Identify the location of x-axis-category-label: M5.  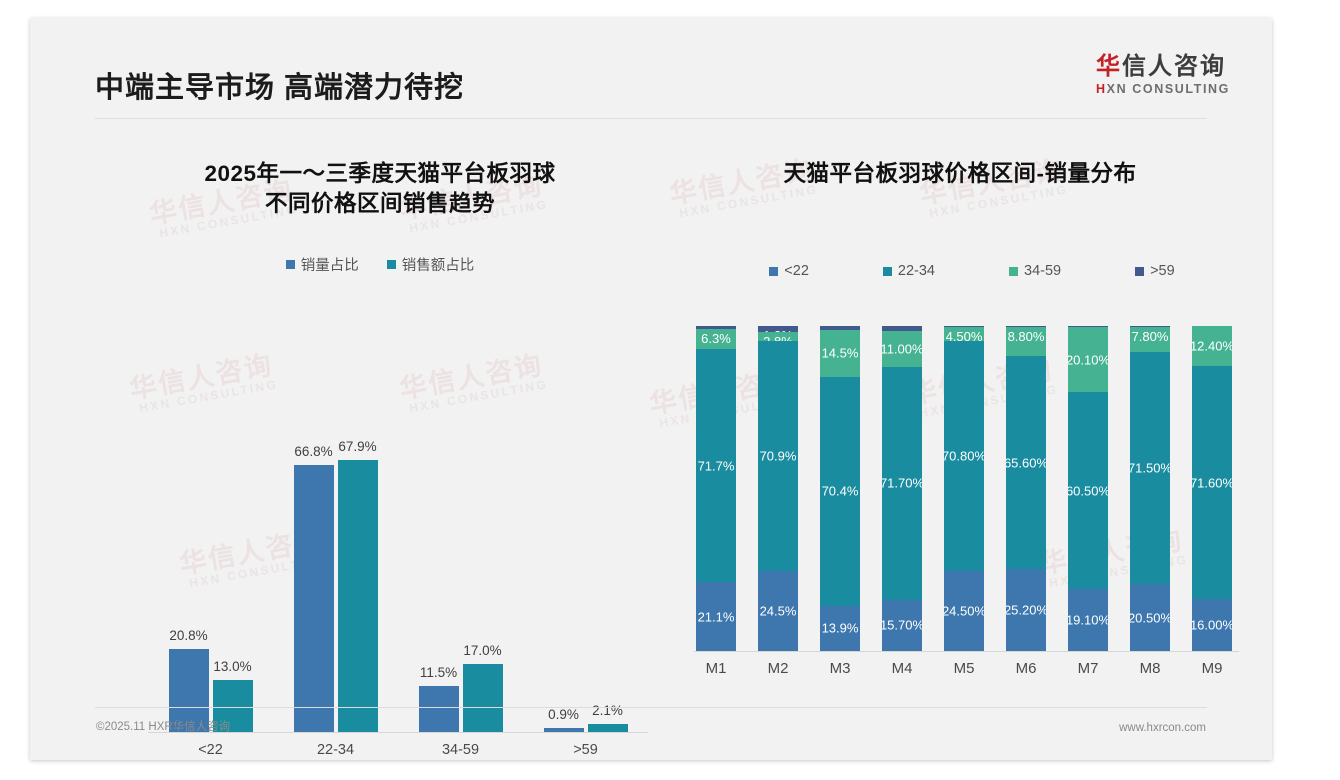
(964, 668).